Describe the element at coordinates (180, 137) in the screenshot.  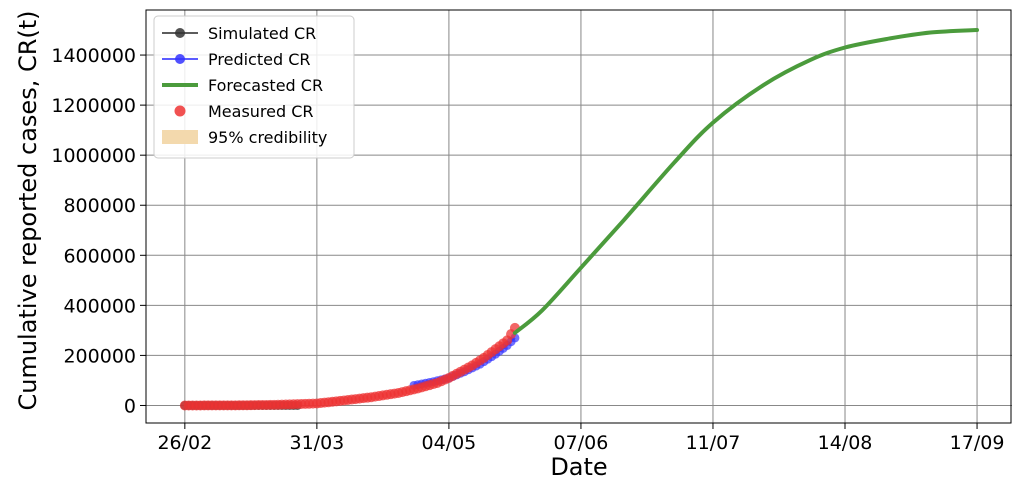
I see `legend-swatch-patch` at that location.